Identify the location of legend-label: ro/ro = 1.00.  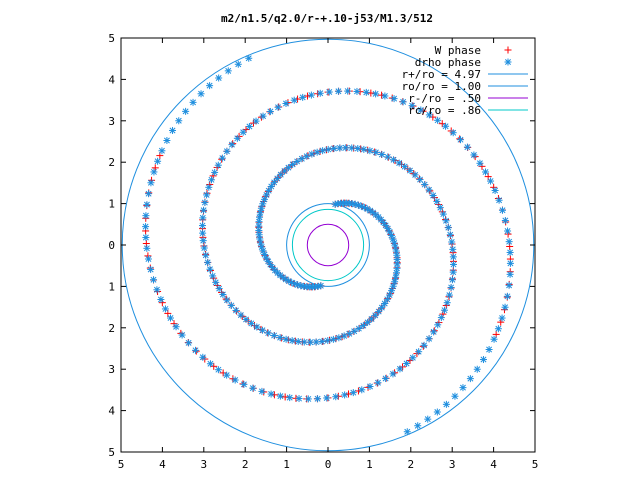
(441, 86).